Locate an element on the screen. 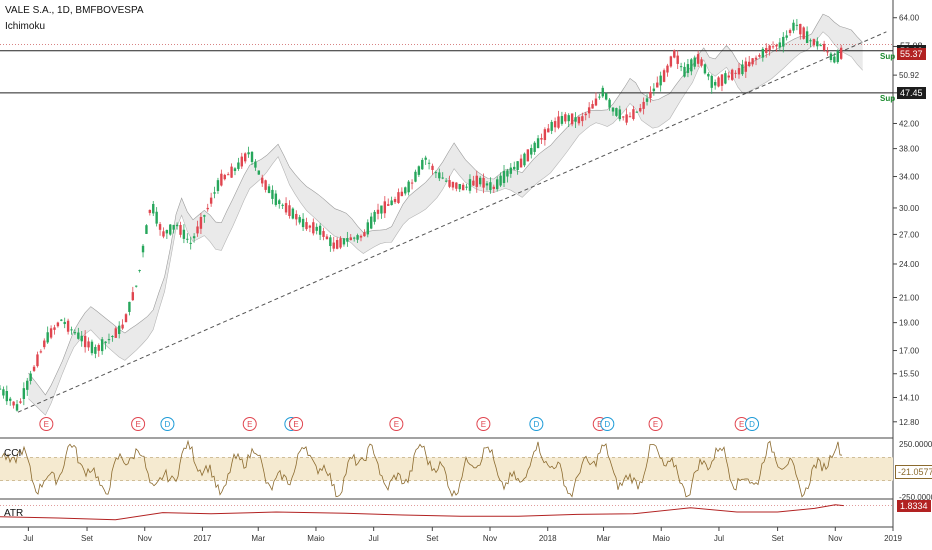 The height and width of the screenshot is (550, 932). x-tick-label: 2018 is located at coordinates (548, 538).